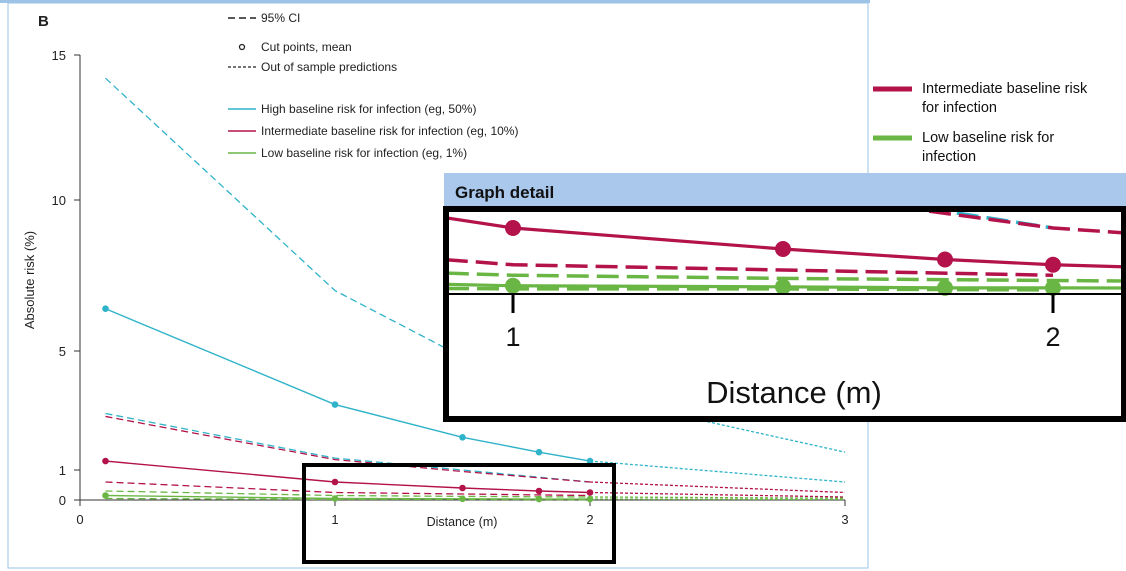 This screenshot has height=571, width=1126. What do you see at coordinates (785, 277) in the screenshot?
I see `detail-low-ci-upper` at bounding box center [785, 277].